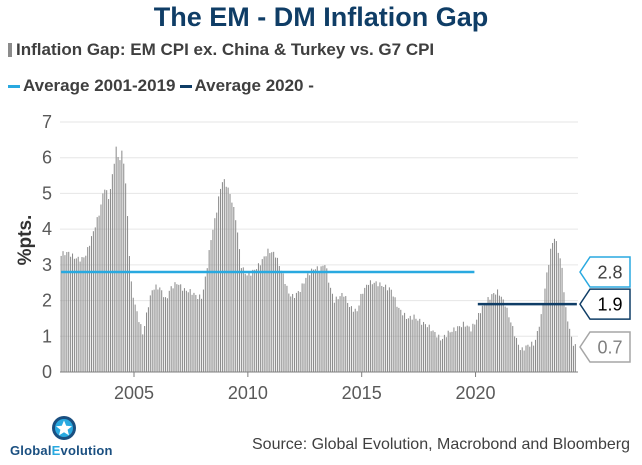 This screenshot has height=465, width=642. What do you see at coordinates (47, 336) in the screenshot?
I see `y-tick-label: 1` at bounding box center [47, 336].